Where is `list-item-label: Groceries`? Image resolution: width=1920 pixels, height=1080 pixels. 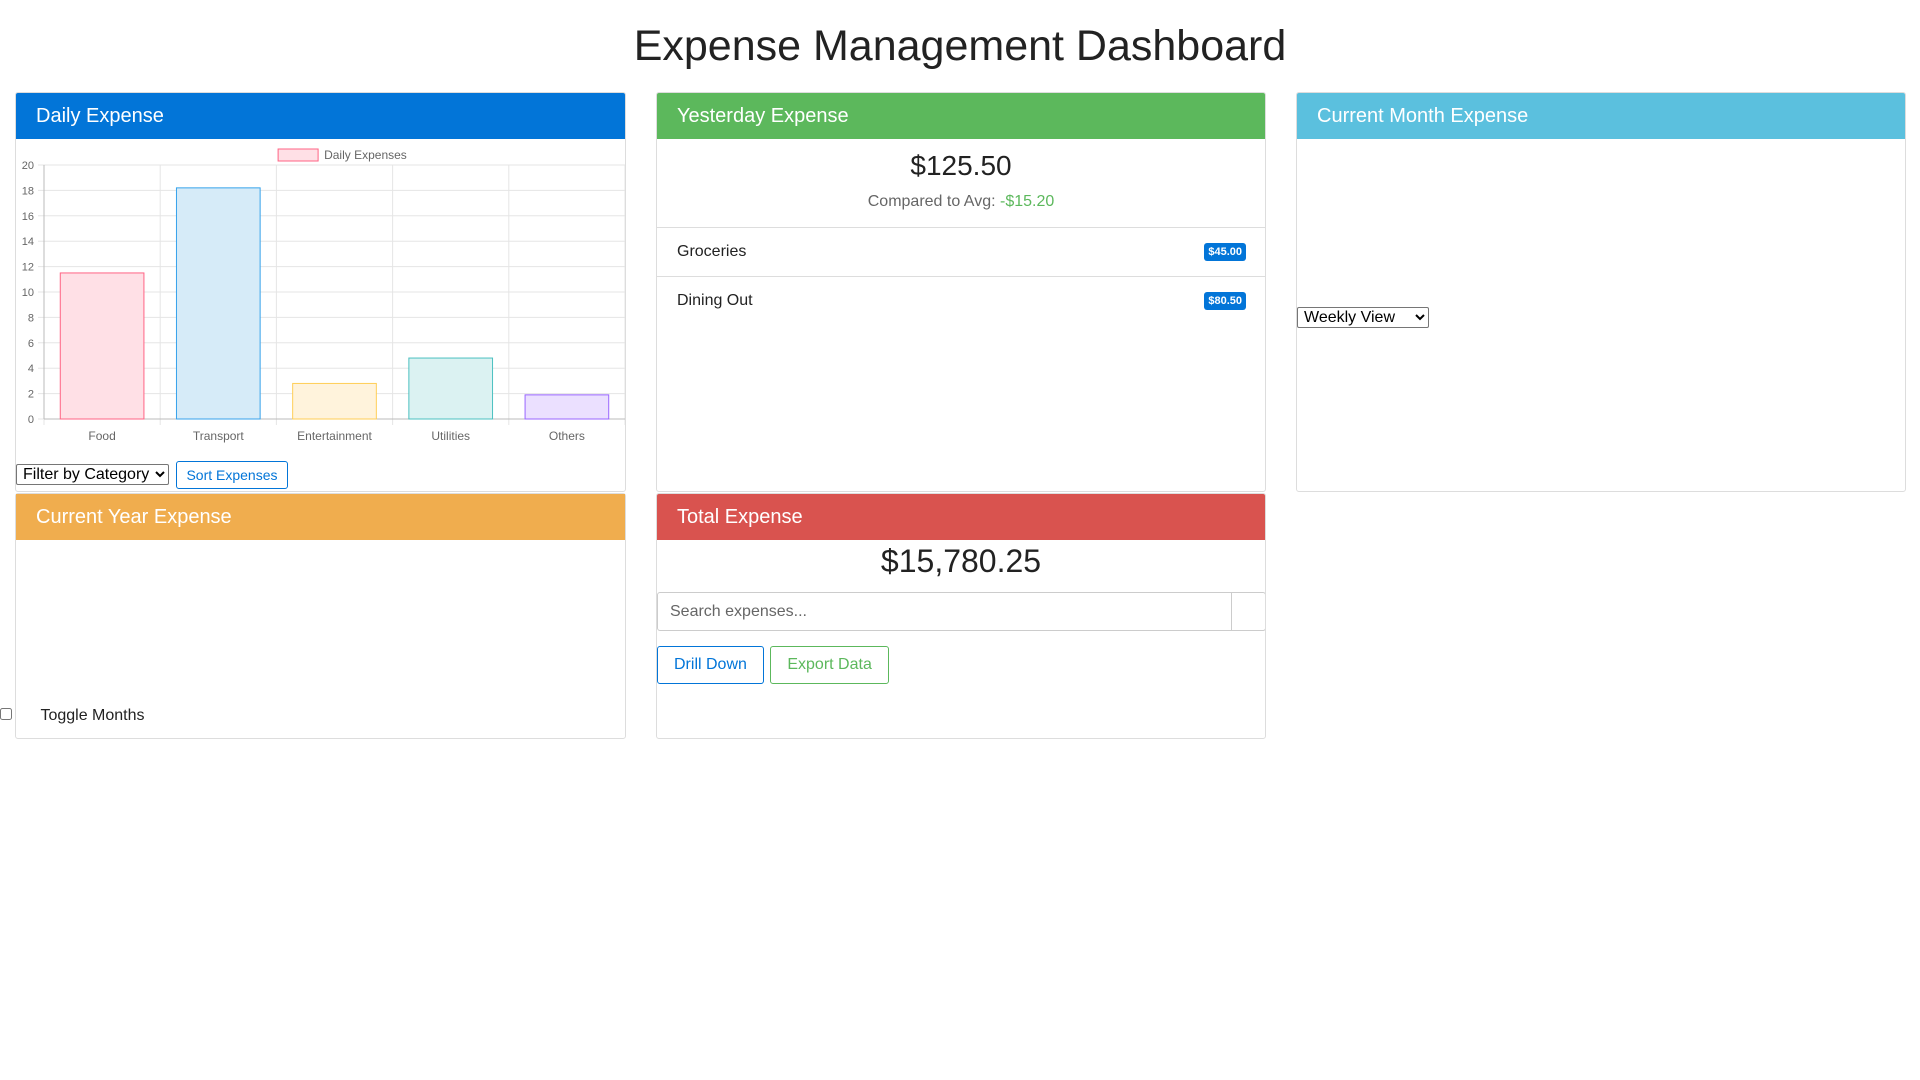 list-item-label: Groceries is located at coordinates (712, 251).